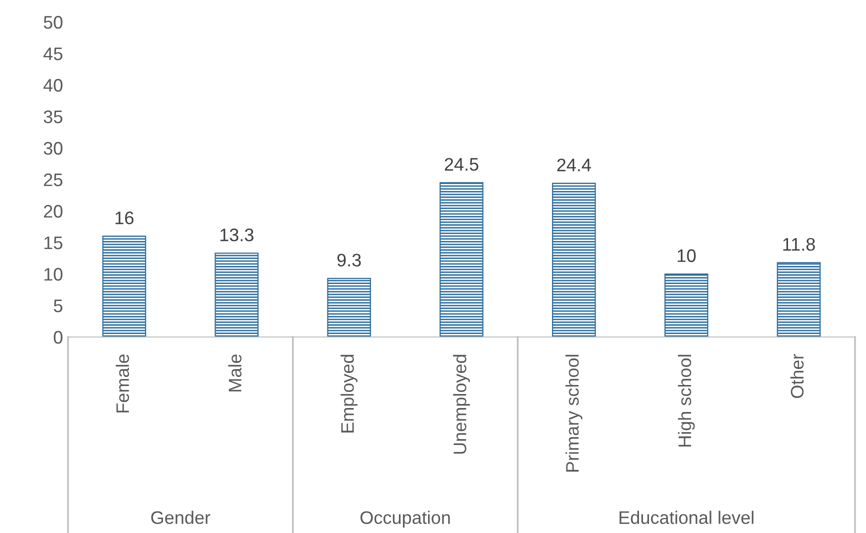 Image resolution: width=866 pixels, height=533 pixels. What do you see at coordinates (52, 54) in the screenshot?
I see `y-tick-label: 45` at bounding box center [52, 54].